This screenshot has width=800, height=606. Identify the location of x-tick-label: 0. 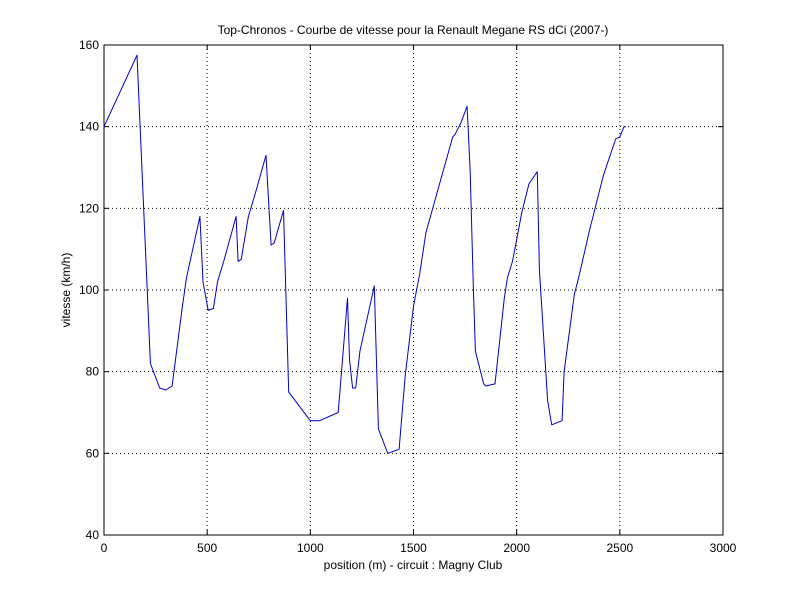
(104, 548).